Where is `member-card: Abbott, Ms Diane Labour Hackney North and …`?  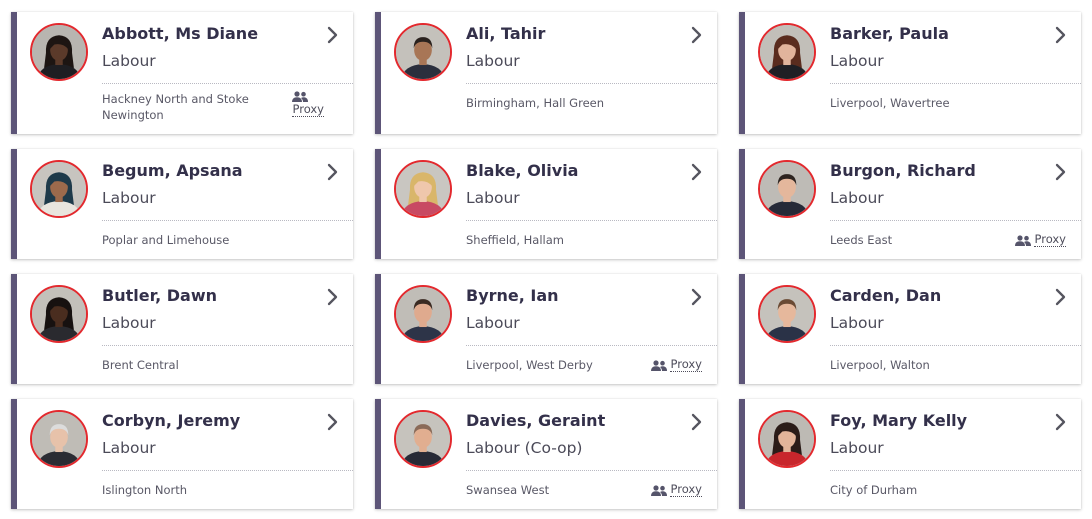 member-card: Abbott, Ms Diane Labour Hackney North and … is located at coordinates (182, 73).